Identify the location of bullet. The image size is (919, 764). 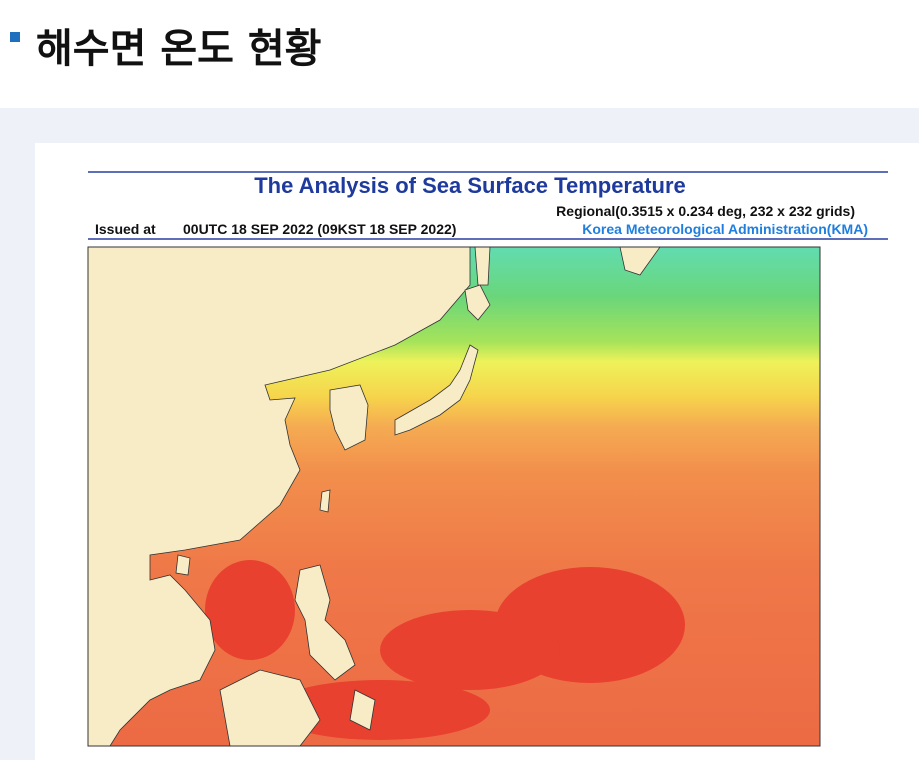
(15, 37).